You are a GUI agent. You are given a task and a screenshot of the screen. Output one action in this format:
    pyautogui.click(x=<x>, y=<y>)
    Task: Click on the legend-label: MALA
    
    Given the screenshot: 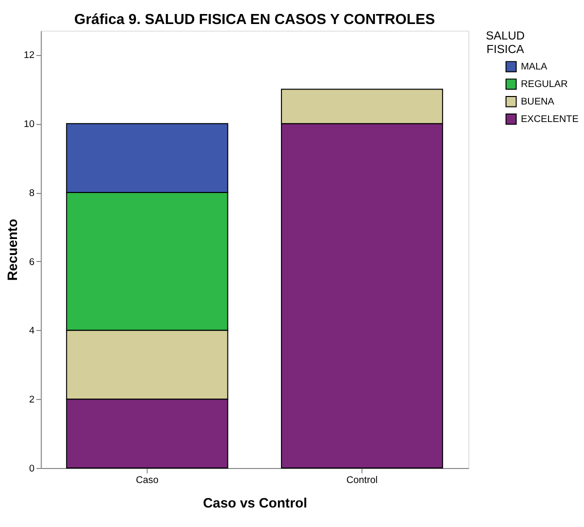 What is the action you would take?
    pyautogui.click(x=534, y=67)
    